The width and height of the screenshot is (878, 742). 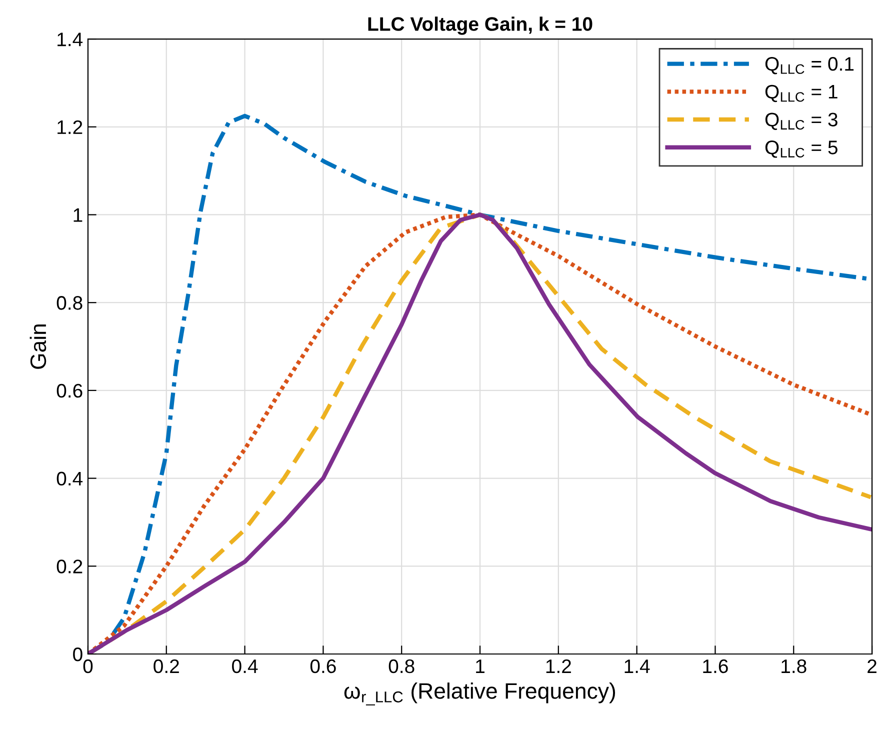 What do you see at coordinates (809, 65) in the screenshot?
I see `legend-label: Q$_{LLC}$ = 0.1` at bounding box center [809, 65].